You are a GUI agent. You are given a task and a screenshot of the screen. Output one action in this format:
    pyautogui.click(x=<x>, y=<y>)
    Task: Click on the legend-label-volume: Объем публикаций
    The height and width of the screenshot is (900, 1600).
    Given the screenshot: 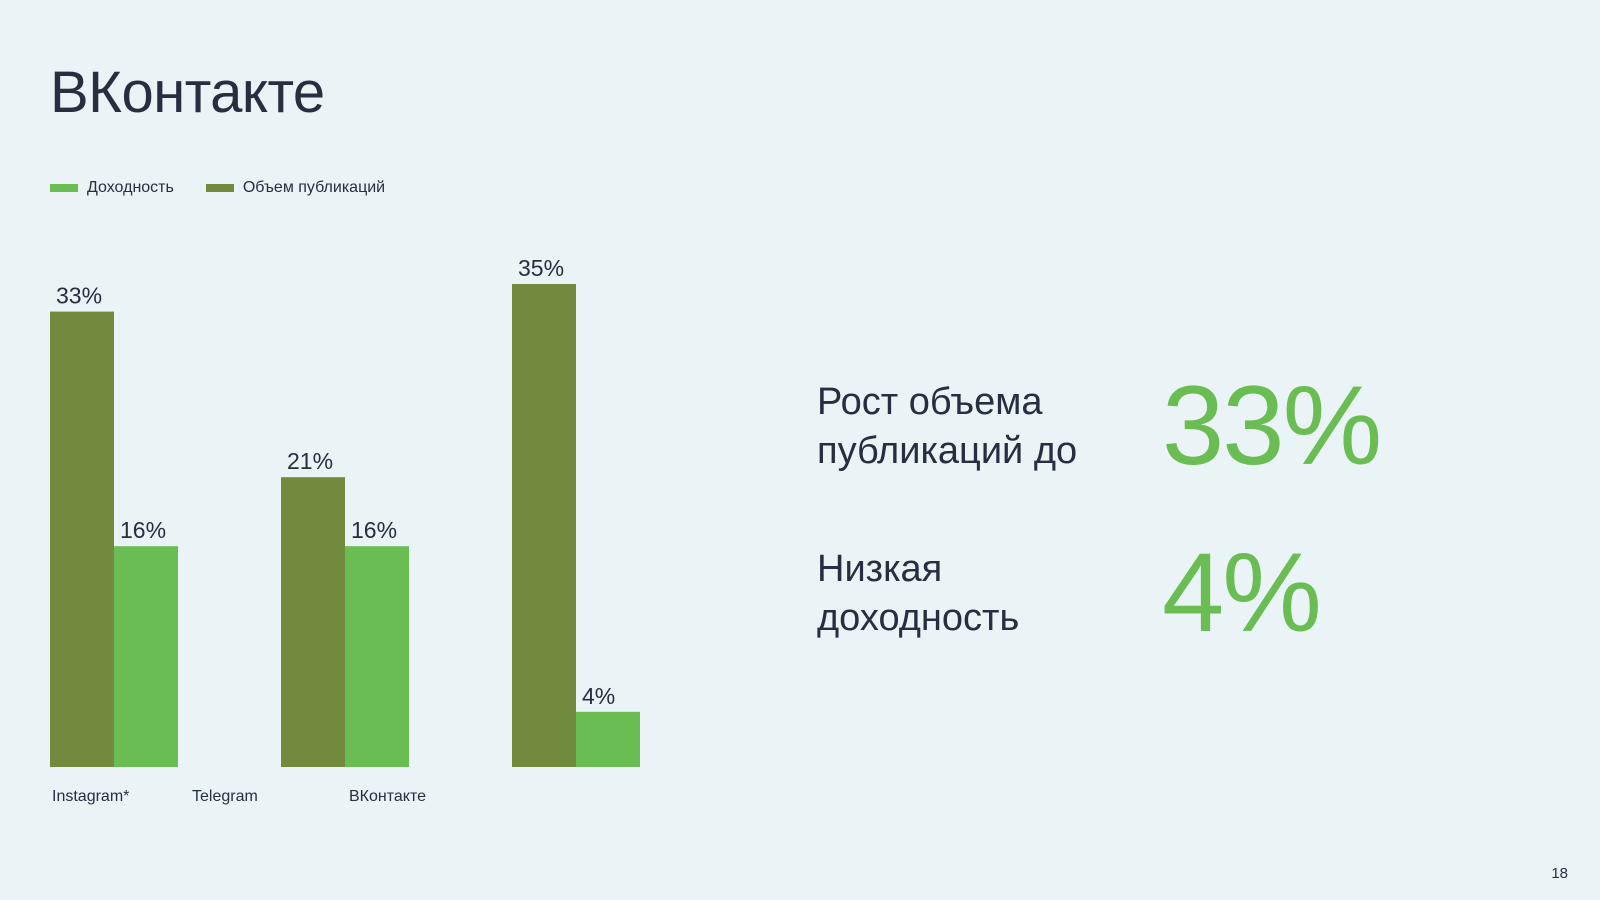 What is the action you would take?
    pyautogui.click(x=314, y=187)
    